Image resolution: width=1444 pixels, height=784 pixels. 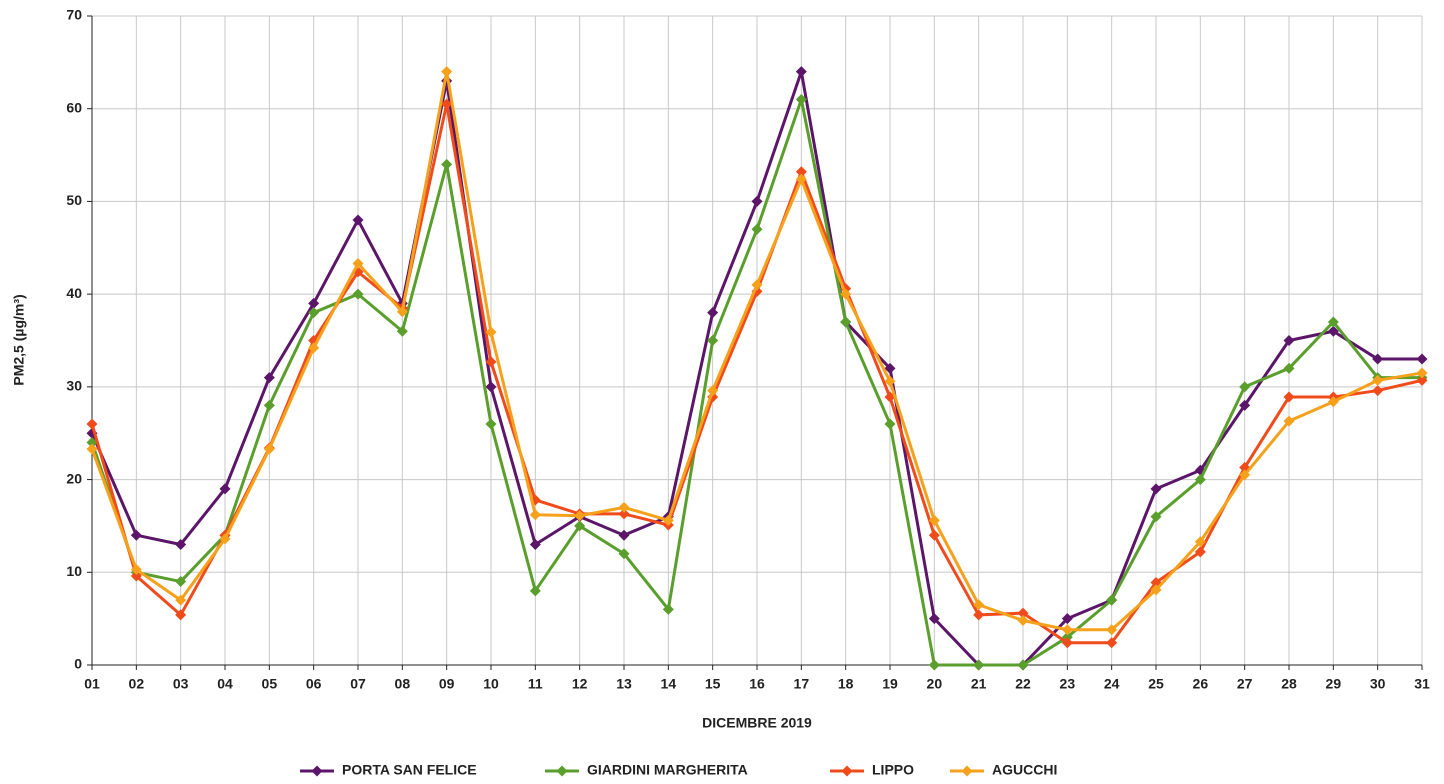 I want to click on x-tick-label: 17, so click(x=802, y=684).